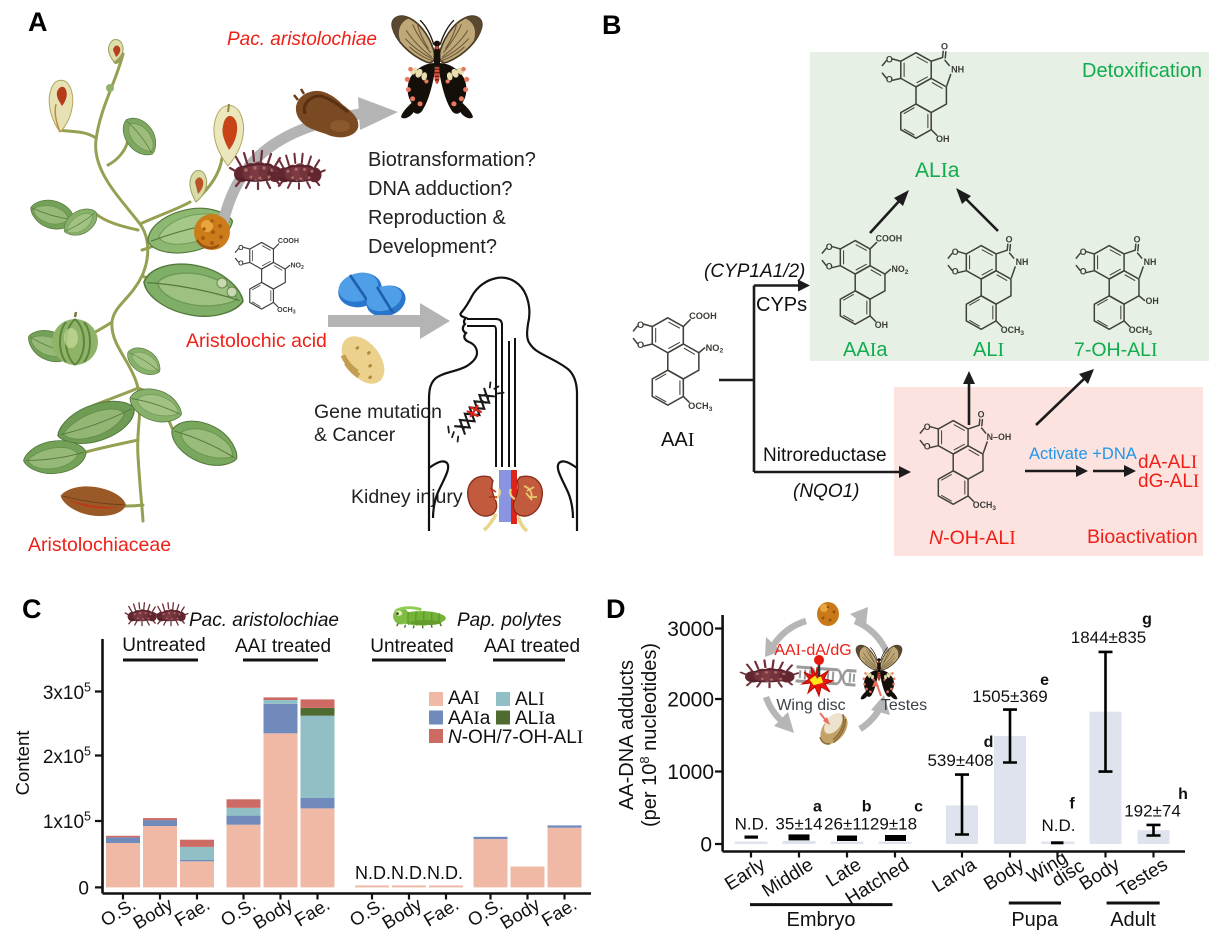 The image size is (1220, 950). I want to click on svg-text: 3x10⁵, so click(67, 693).